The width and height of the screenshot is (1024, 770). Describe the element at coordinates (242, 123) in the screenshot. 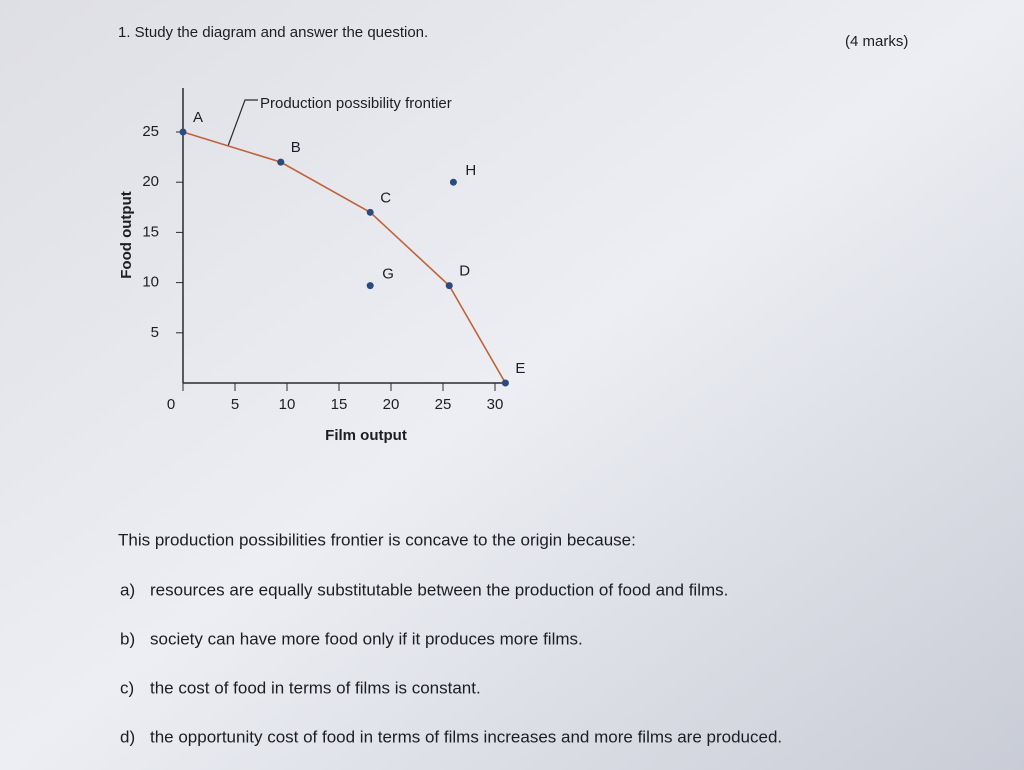

I see `annotation-pointer` at that location.